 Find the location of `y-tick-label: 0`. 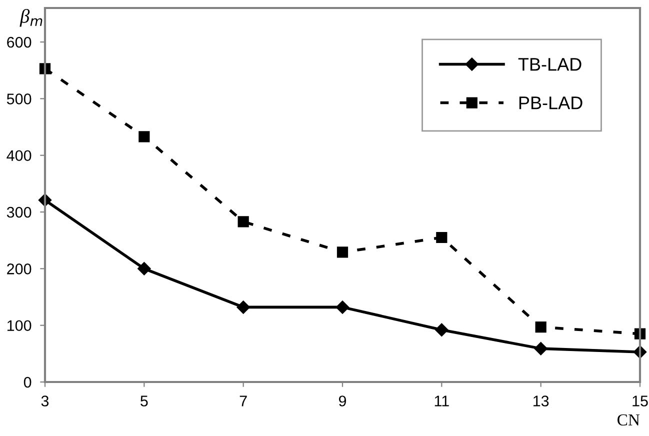

y-tick-label: 0 is located at coordinates (28, 382).